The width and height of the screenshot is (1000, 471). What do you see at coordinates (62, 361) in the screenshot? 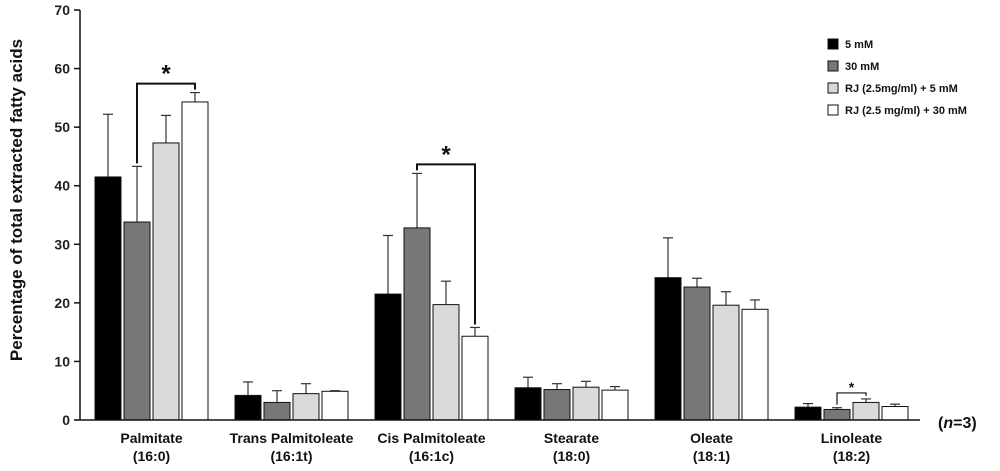
I see `y-tick-label: 10` at bounding box center [62, 361].